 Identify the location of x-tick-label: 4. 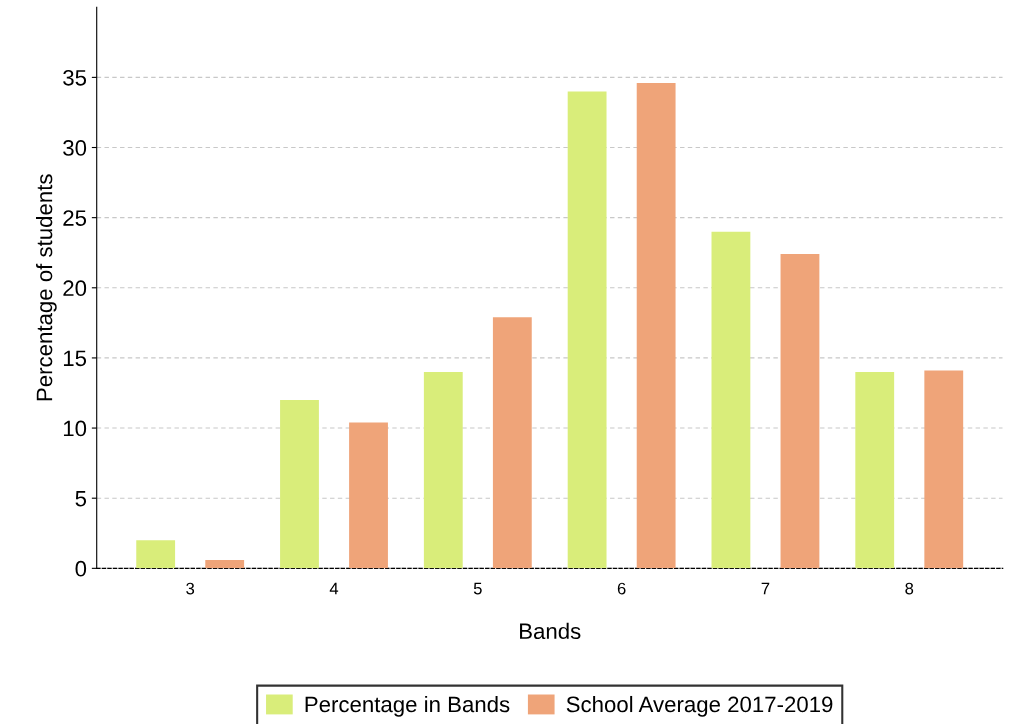
(334, 588).